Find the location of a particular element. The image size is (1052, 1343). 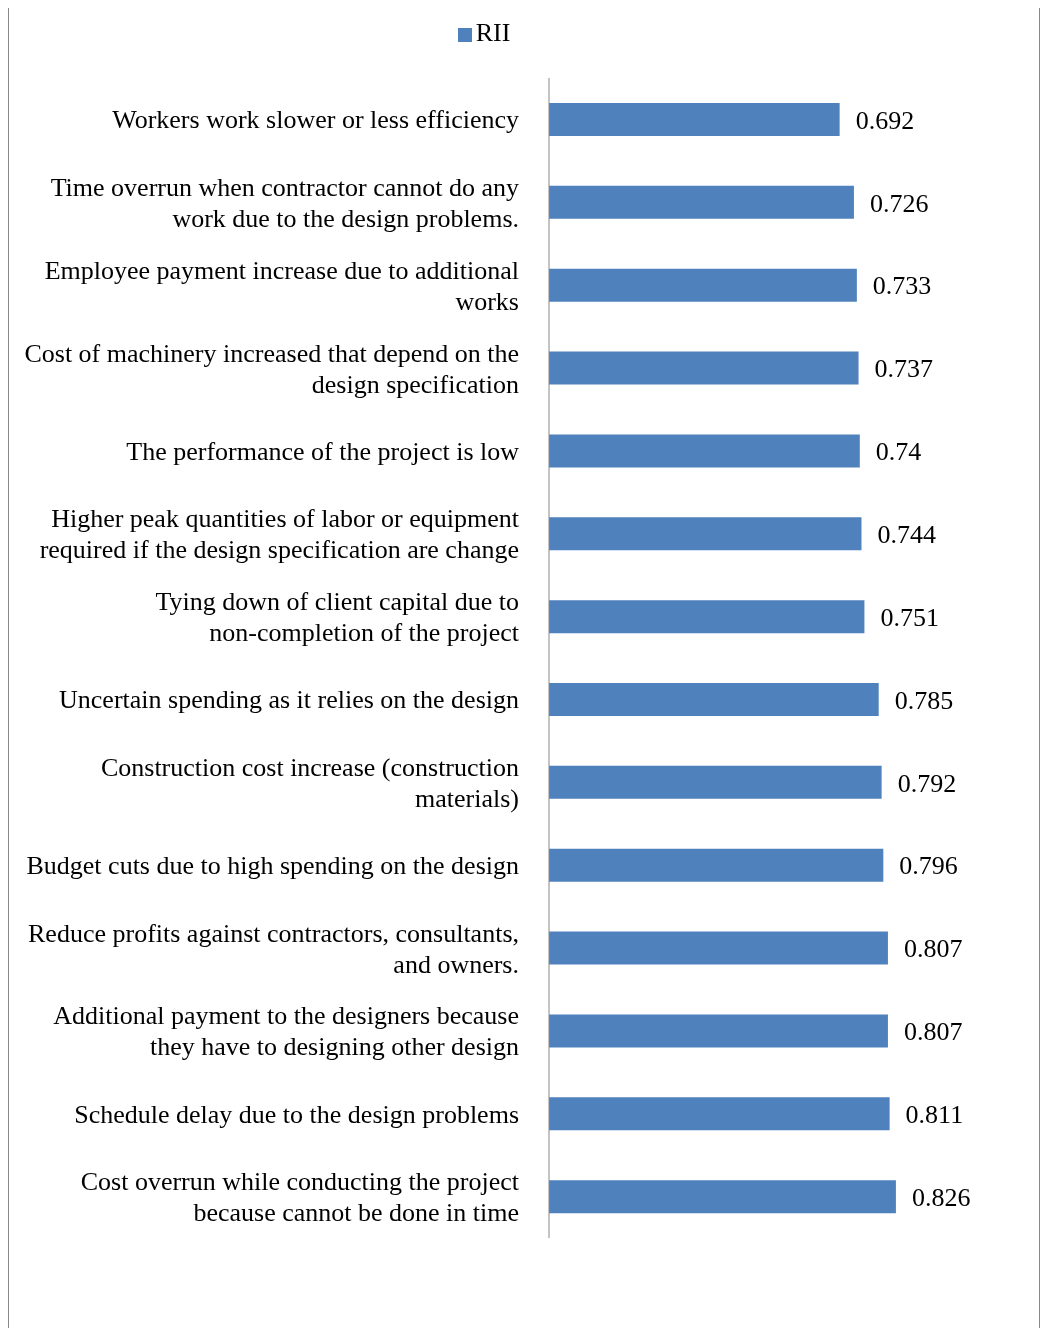

y-tick-label: Tying down of client capital due to non-completion of the project is located at coordinates (337, 616).